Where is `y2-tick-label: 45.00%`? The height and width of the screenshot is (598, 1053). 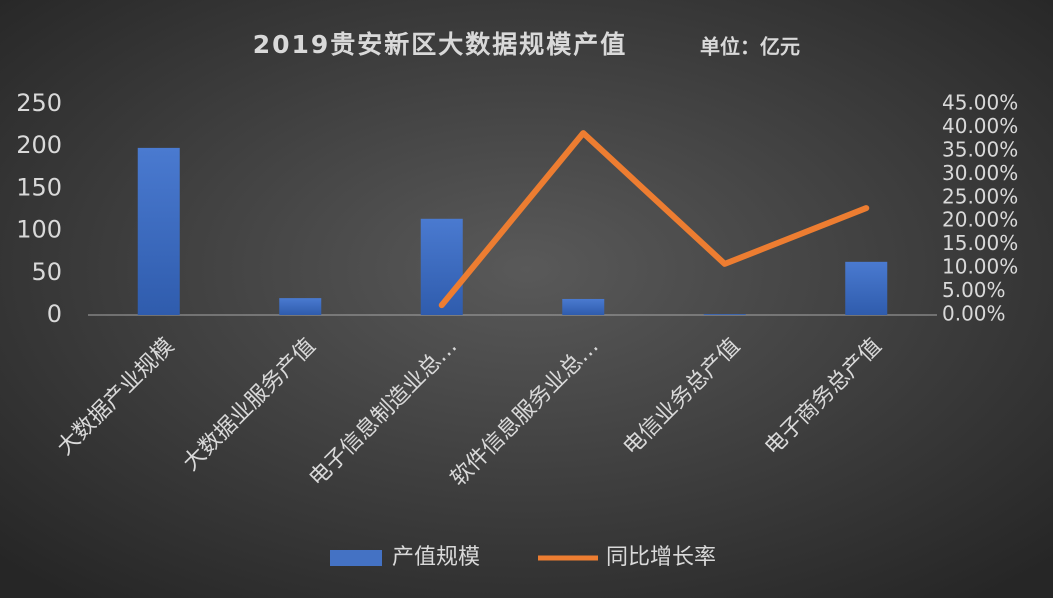 y2-tick-label: 45.00% is located at coordinates (980, 103).